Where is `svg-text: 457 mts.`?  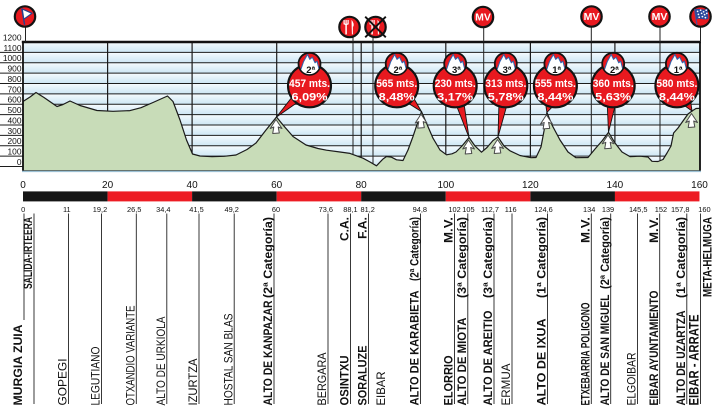
svg-text: 457 mts. is located at coordinates (309, 84).